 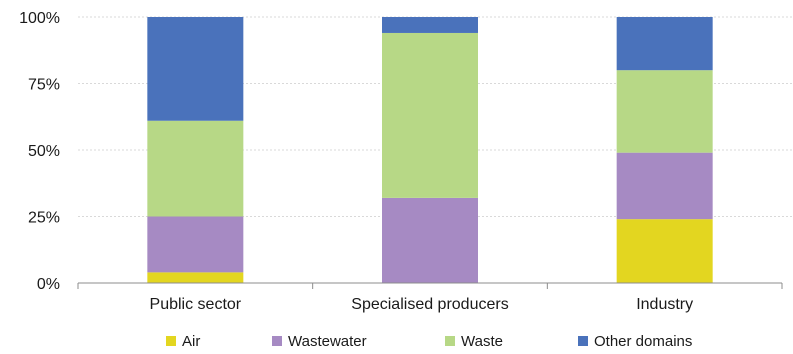 I want to click on y-tick-label: 100%, so click(x=39, y=18).